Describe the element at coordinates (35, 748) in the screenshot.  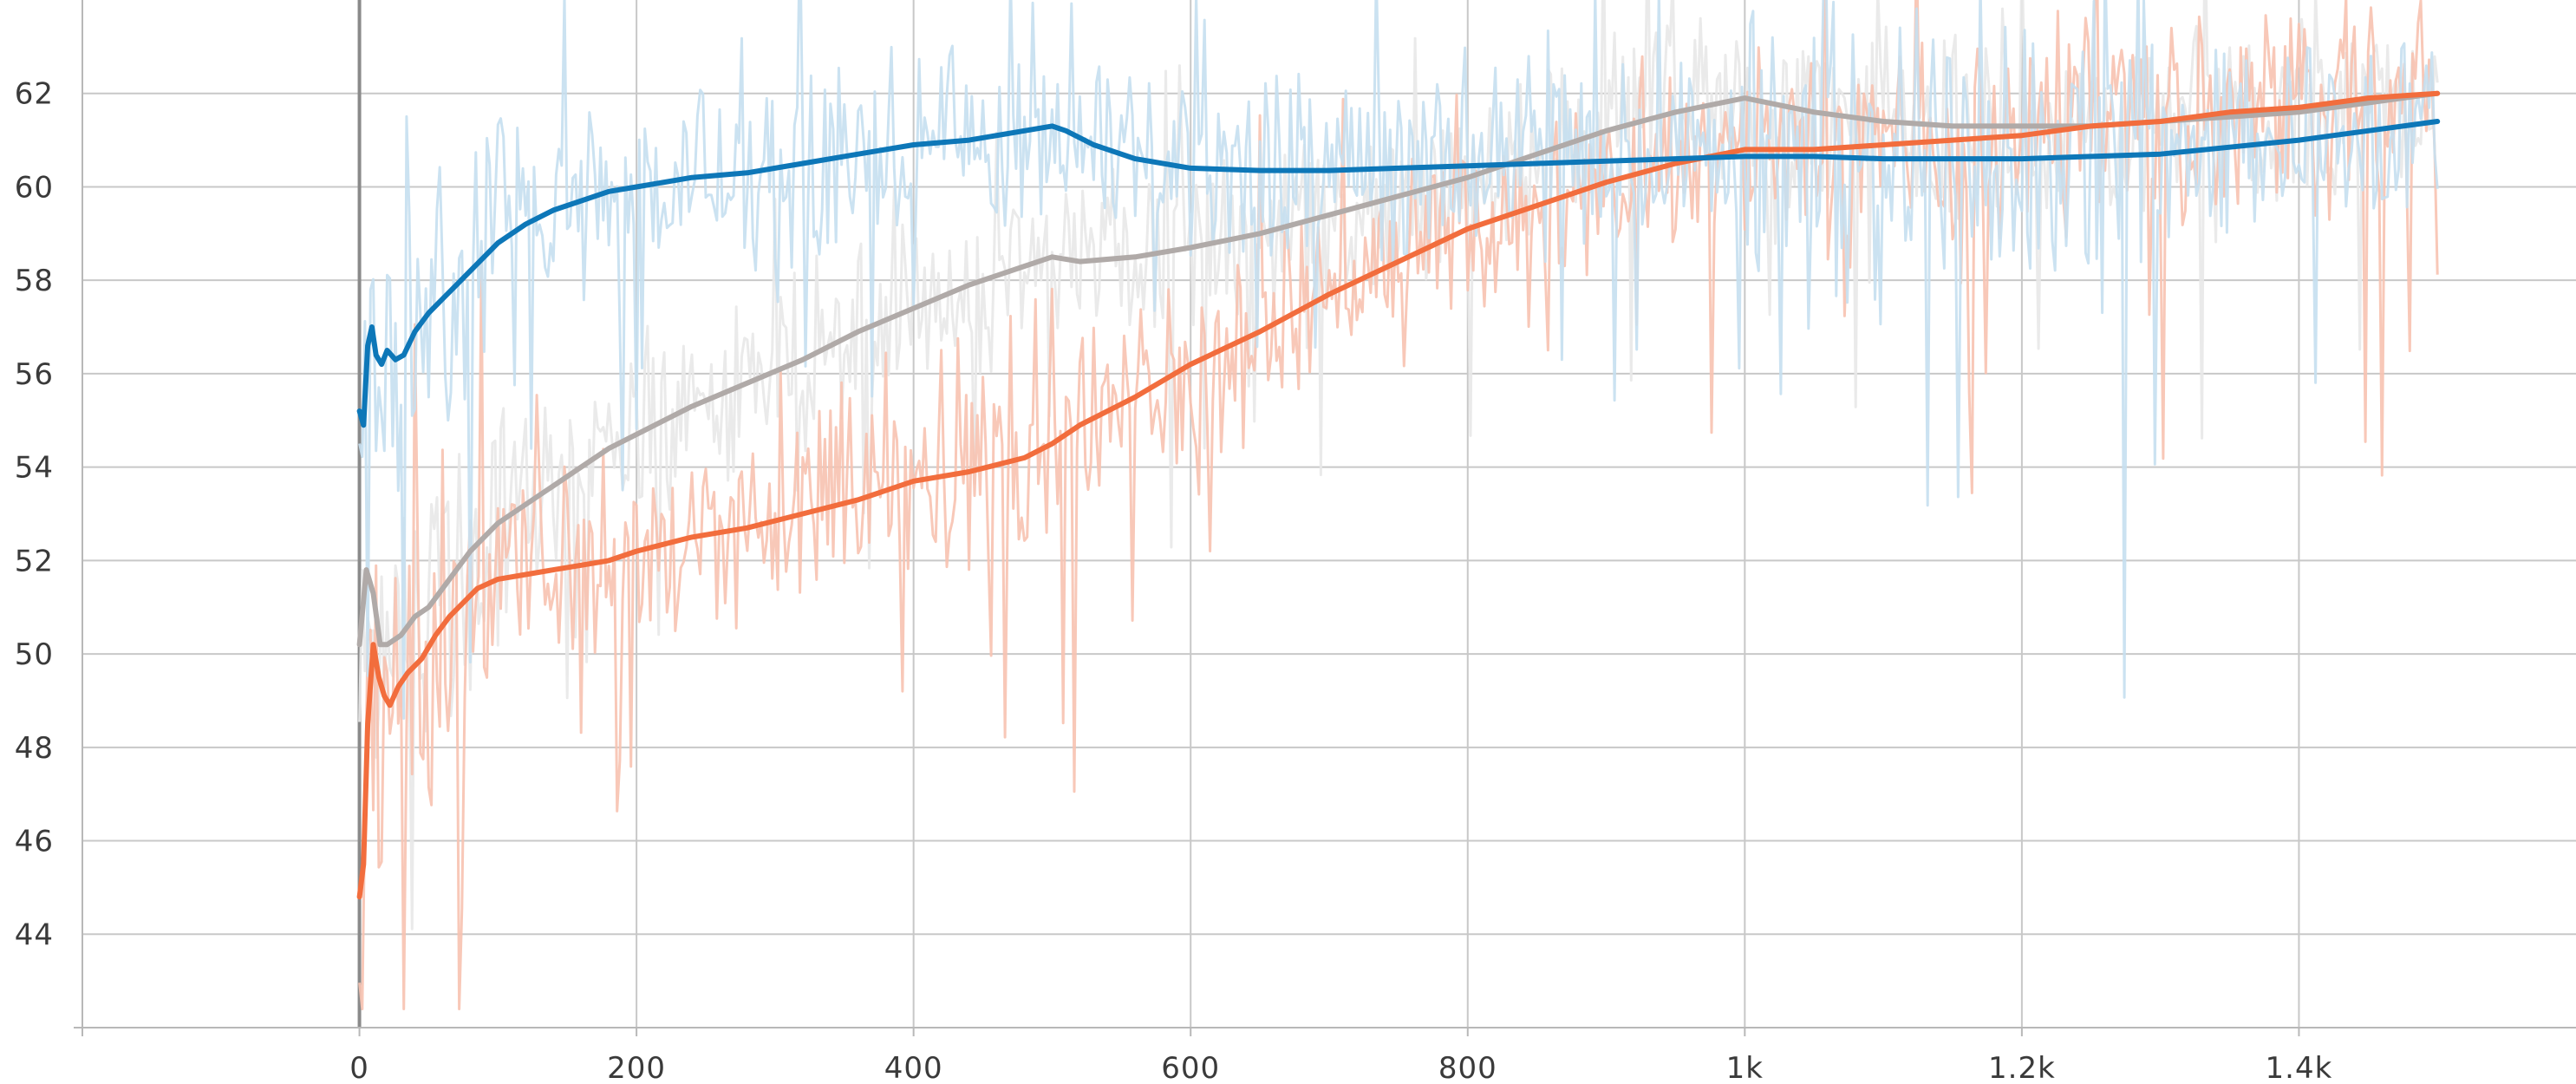
I see `y-tick-label: 48` at that location.